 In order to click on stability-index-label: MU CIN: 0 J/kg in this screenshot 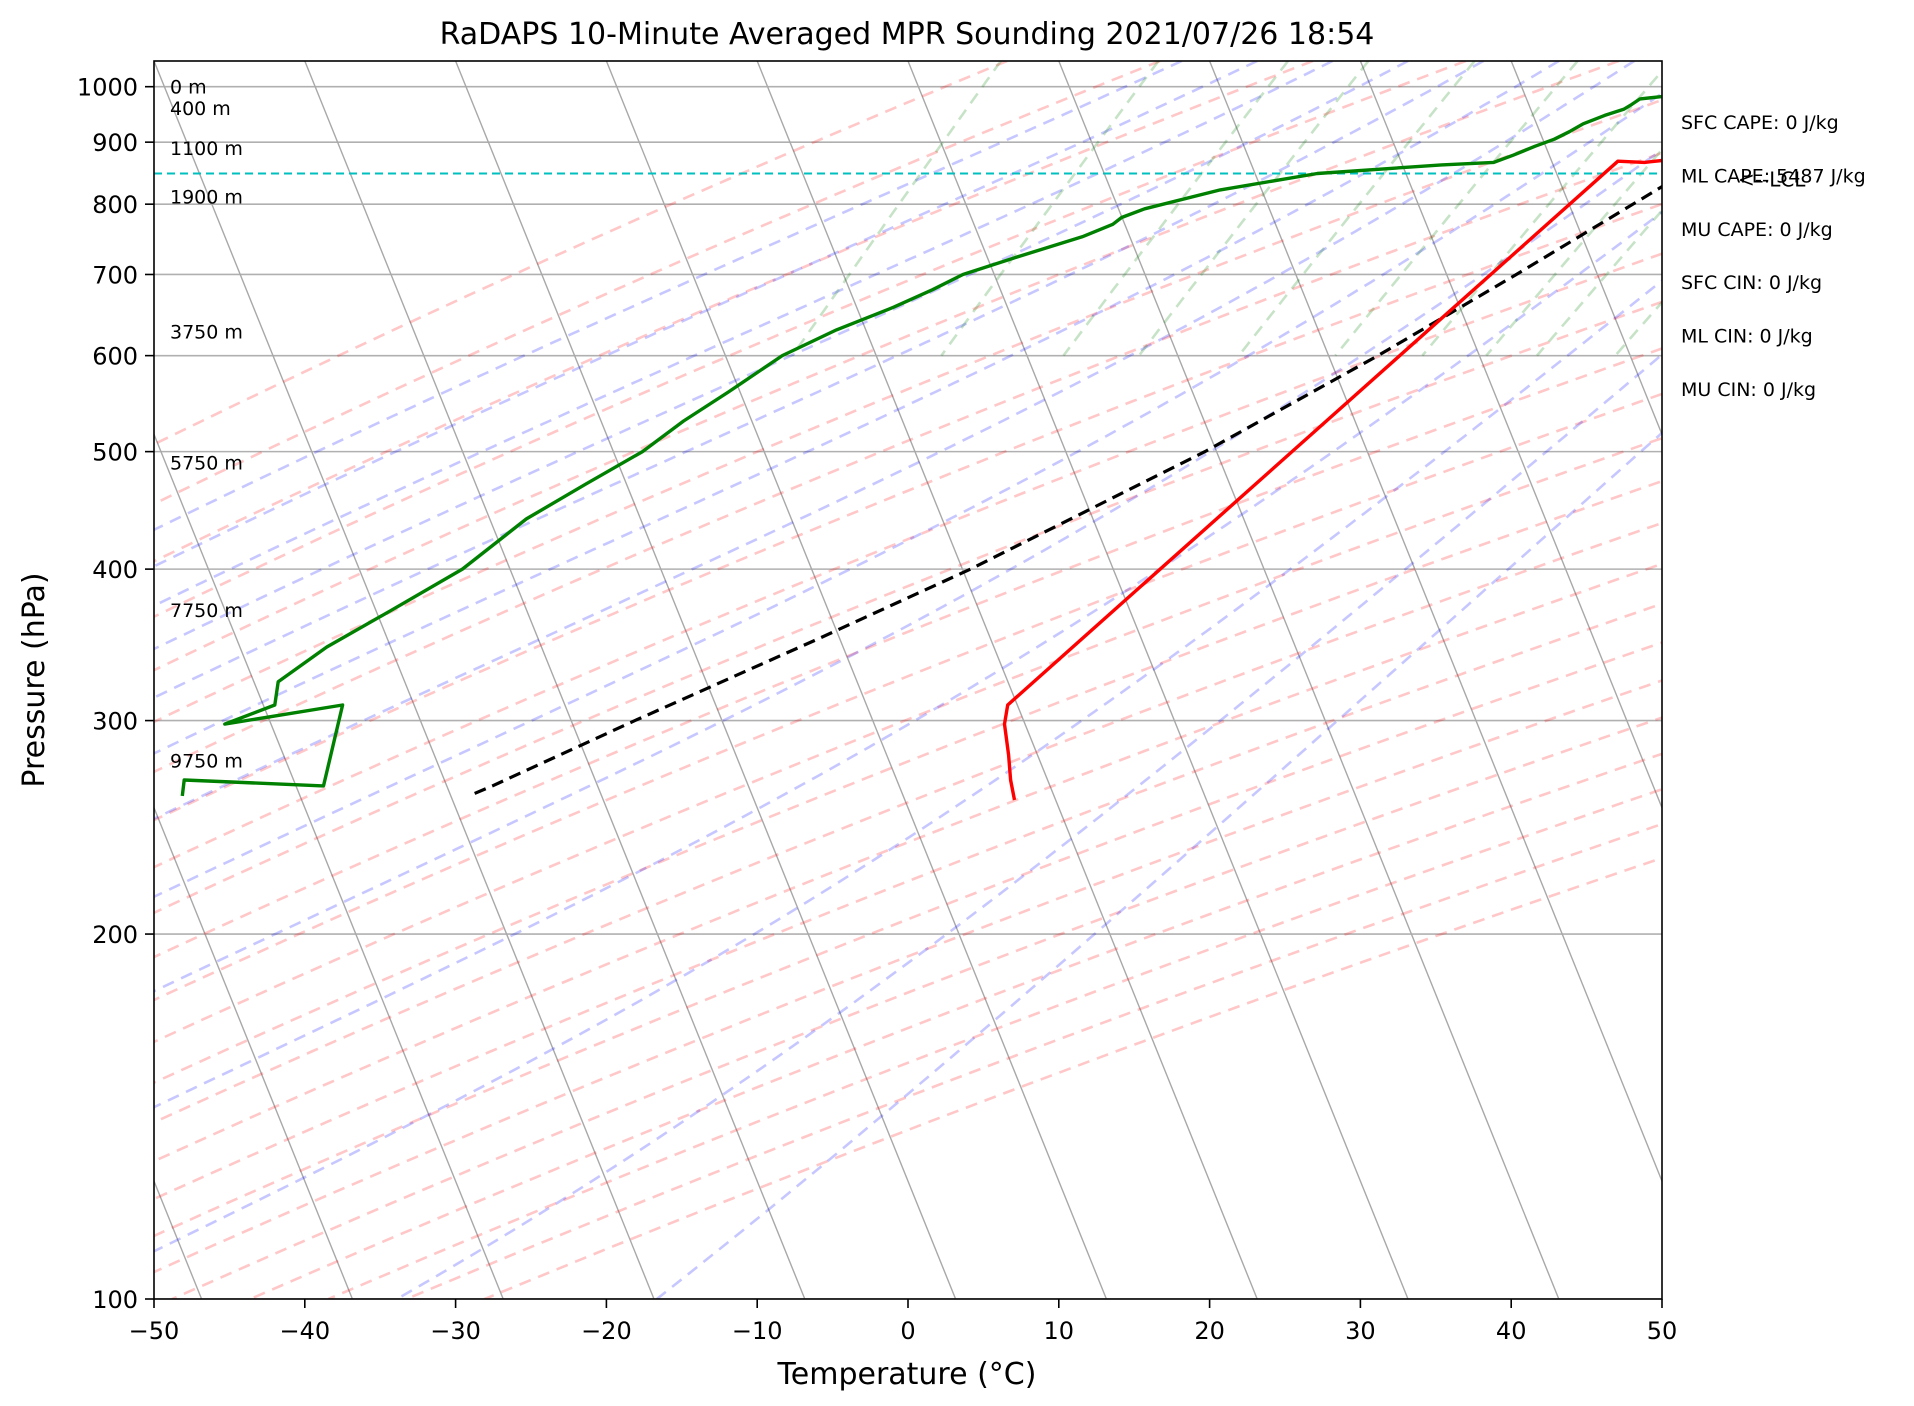, I will do `click(1748, 390)`.